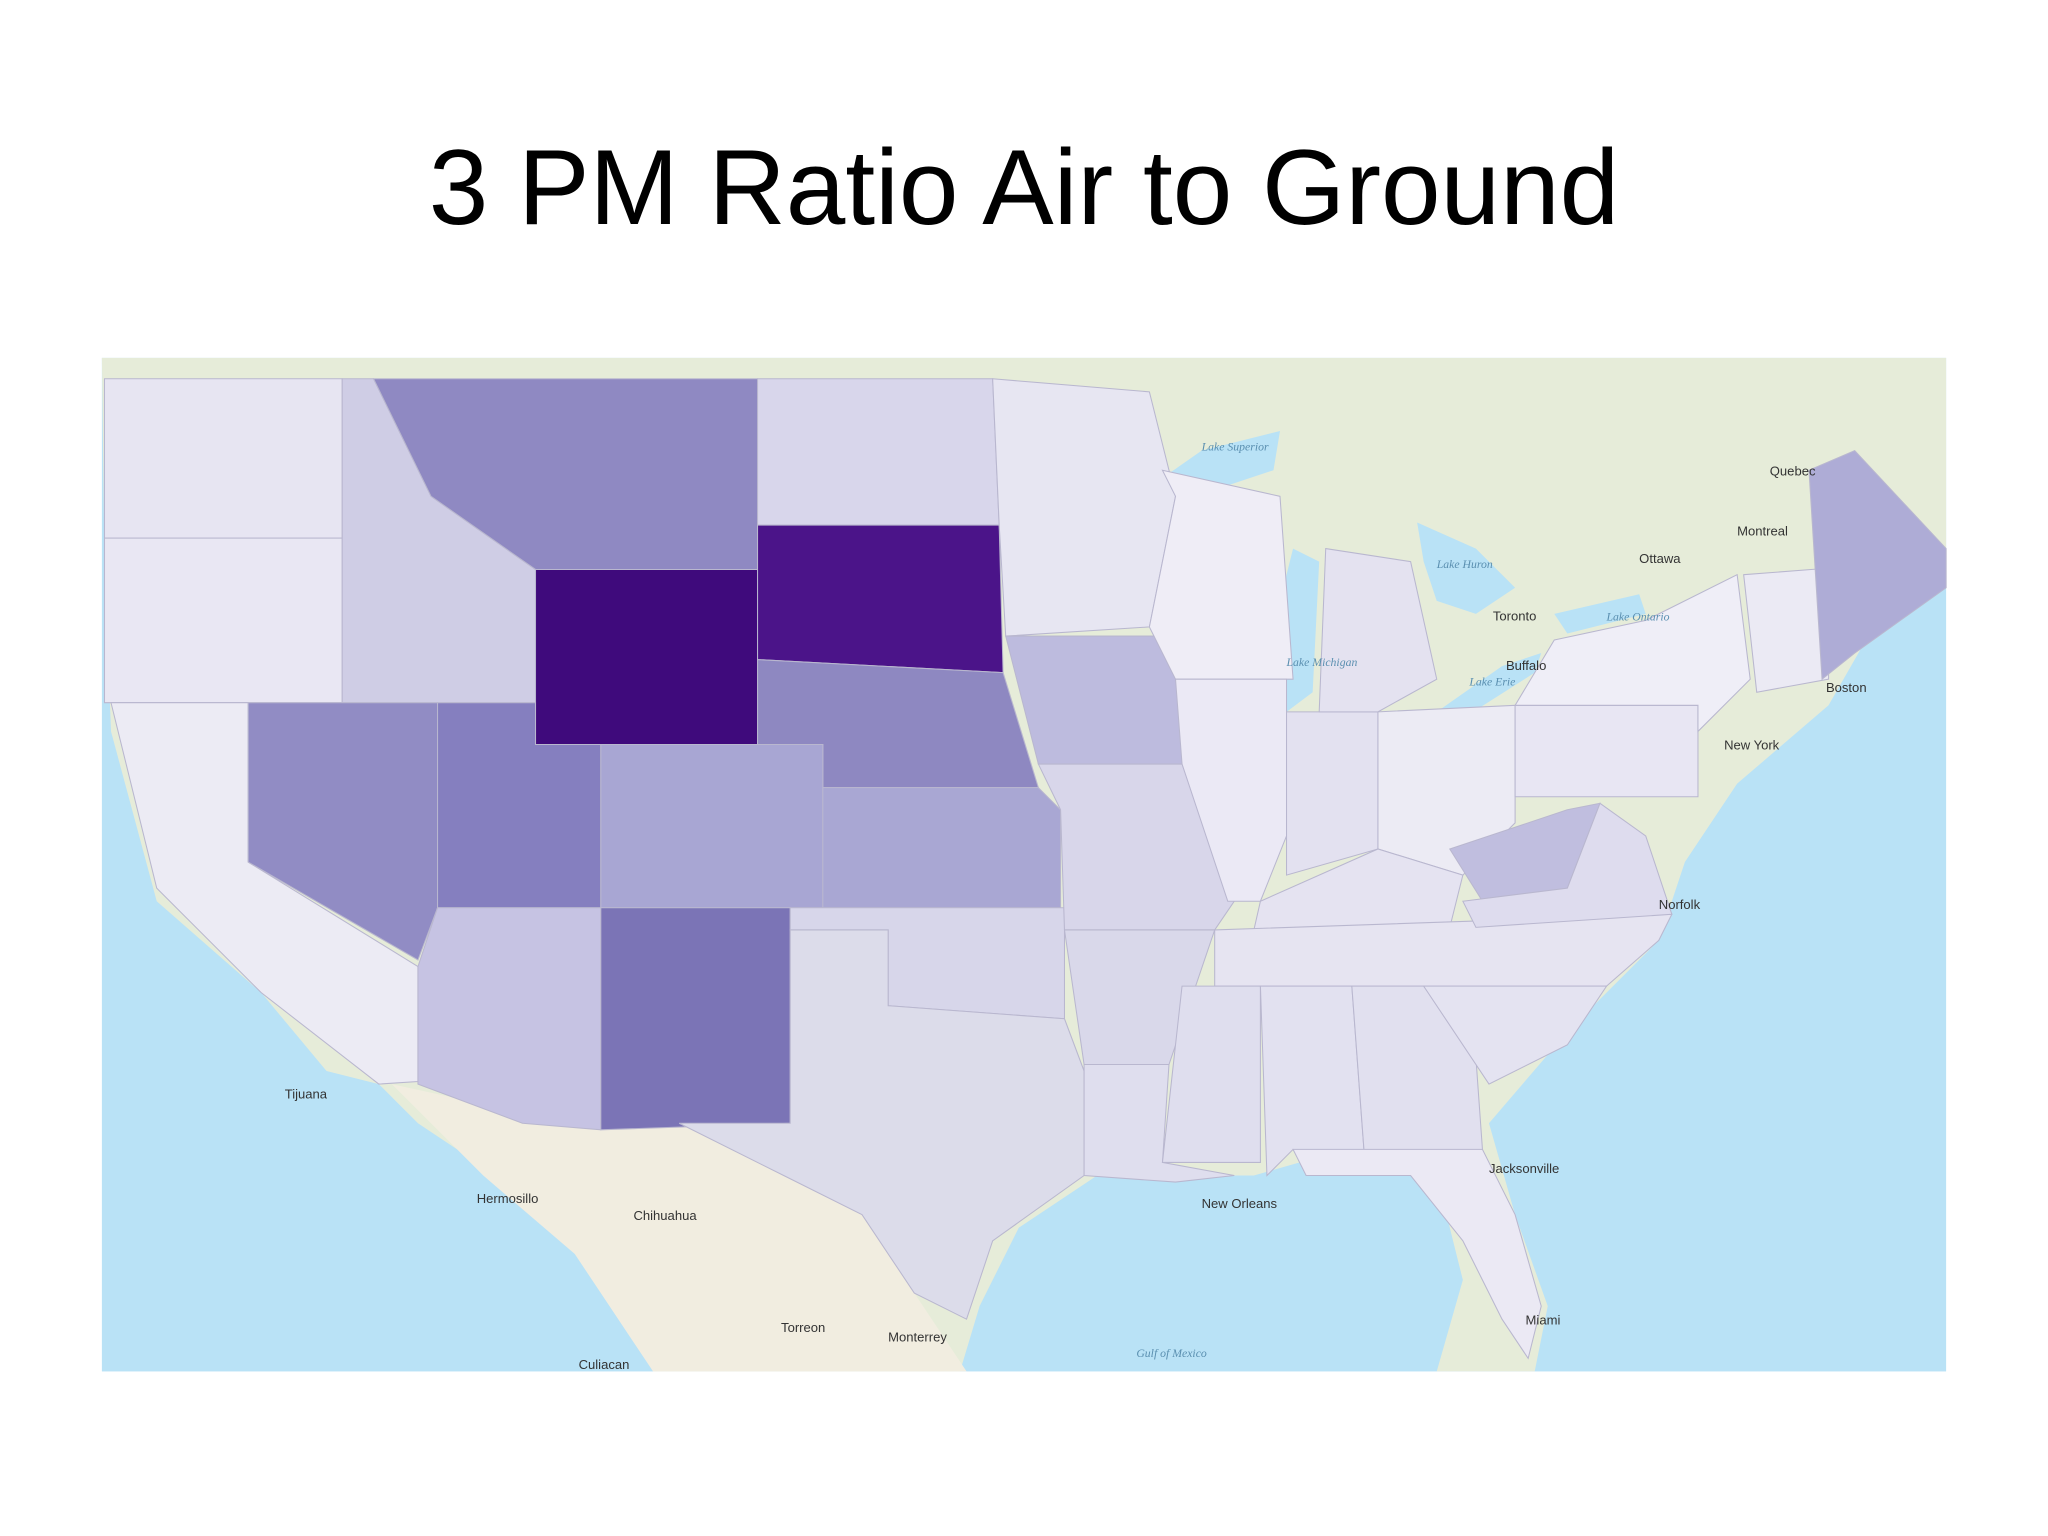  Describe the element at coordinates (1752, 745) in the screenshot. I see `city-label: New York` at that location.